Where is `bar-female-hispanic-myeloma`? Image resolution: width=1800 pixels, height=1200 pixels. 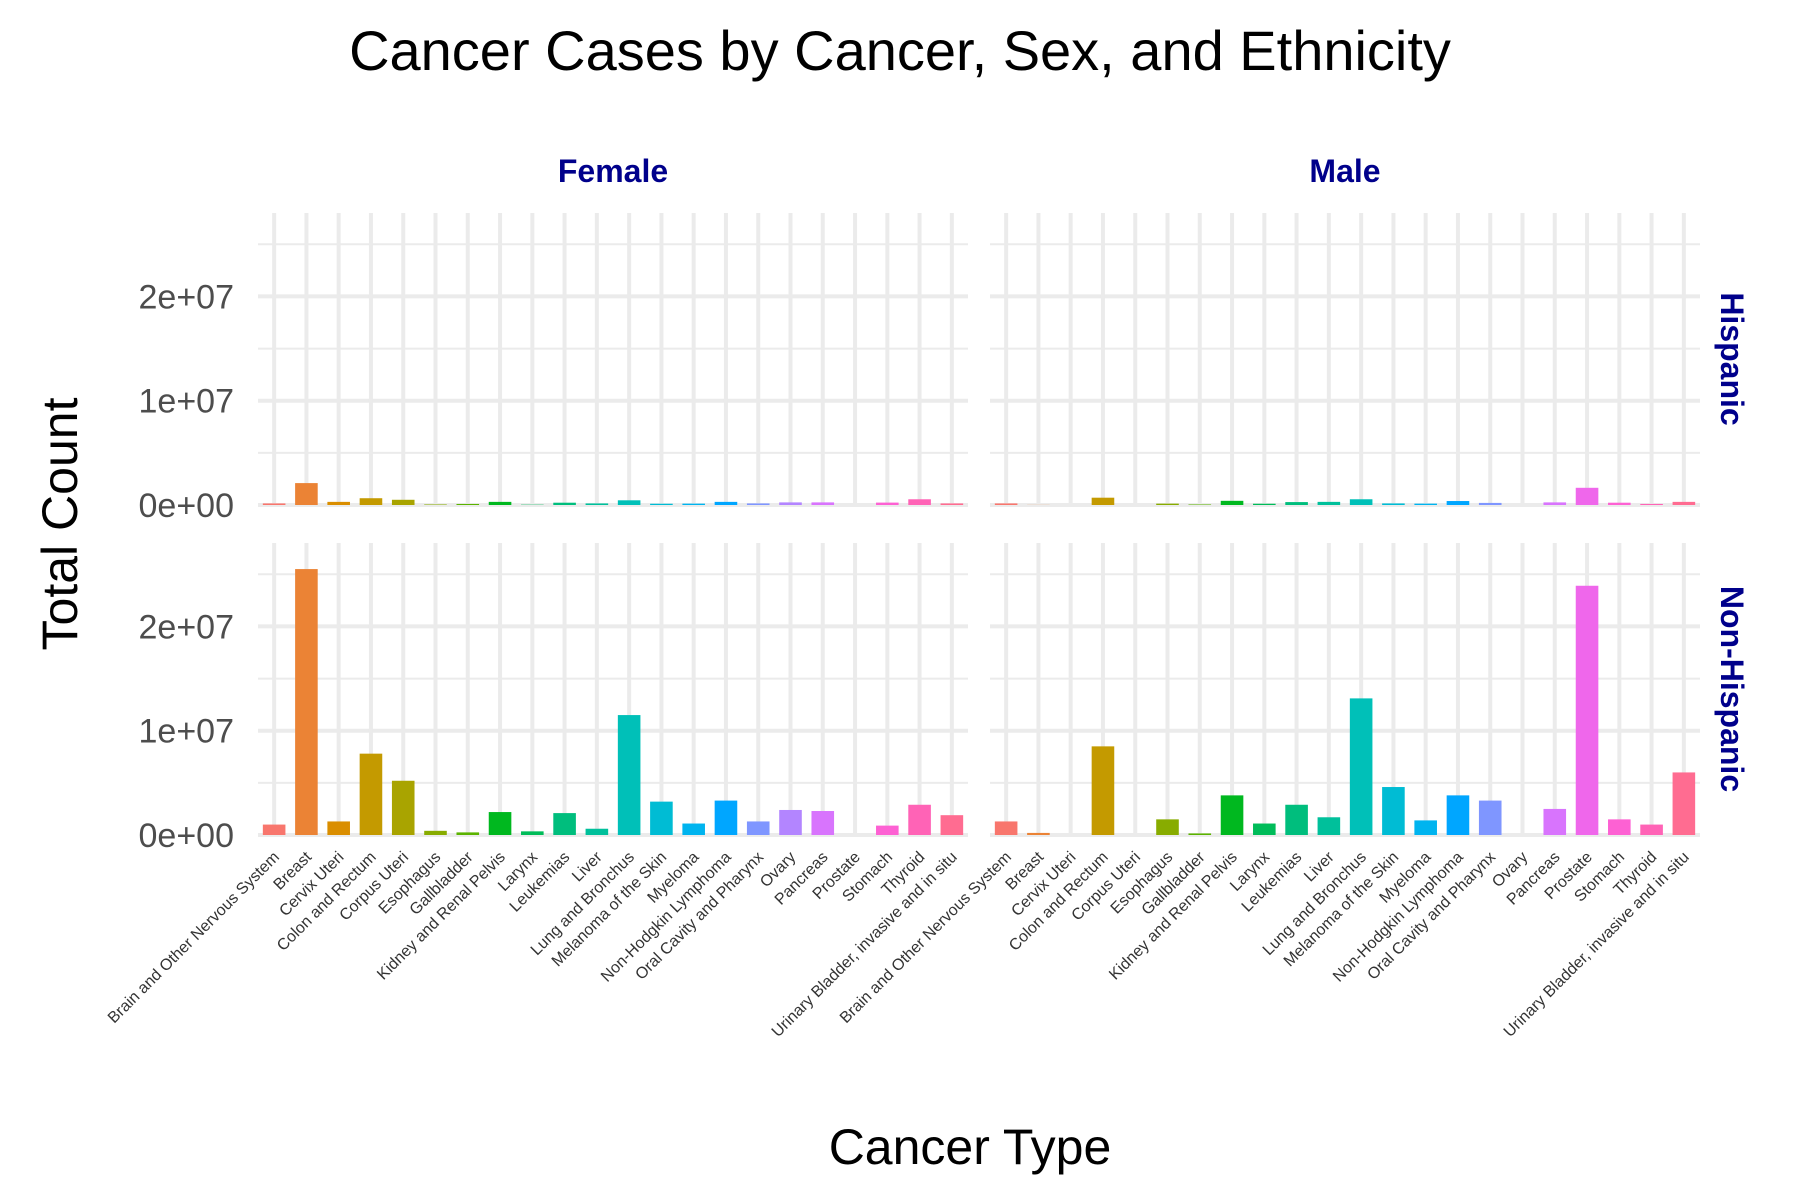 bar-female-hispanic-myeloma is located at coordinates (693, 504).